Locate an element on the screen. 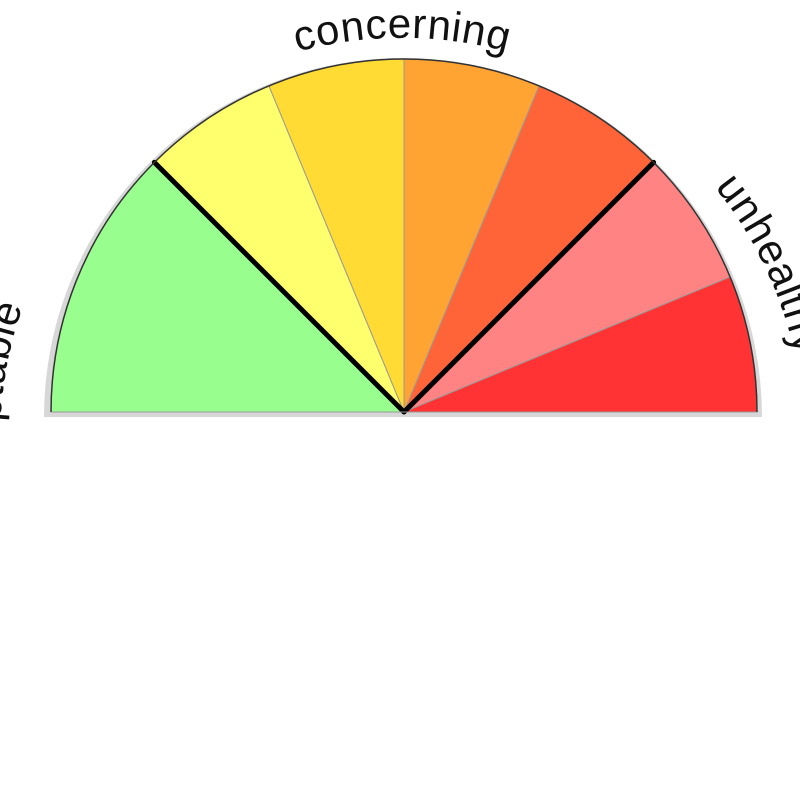 Image resolution: width=800 pixels, height=800 pixels. acceptable-label-text: Acceptable is located at coordinates (15, 211).